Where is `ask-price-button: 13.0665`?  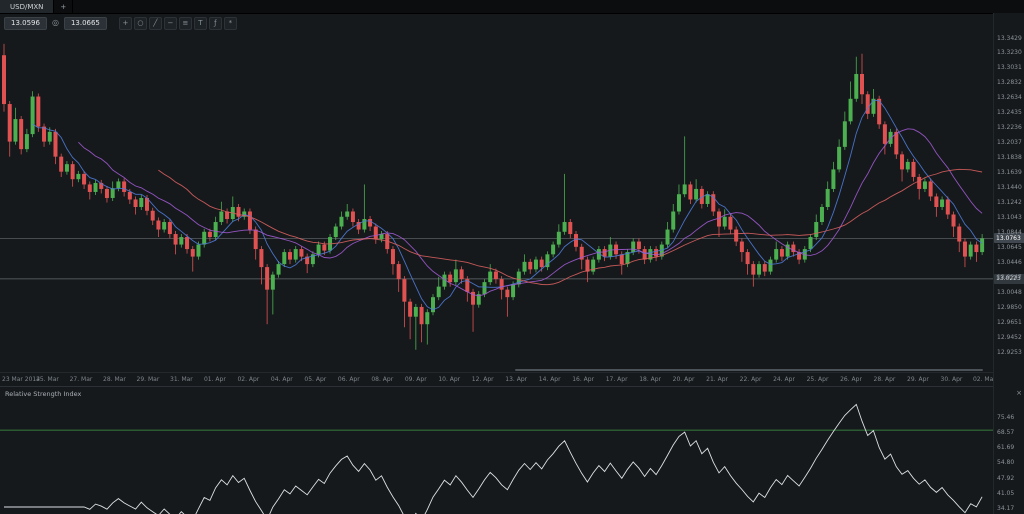 ask-price-button: 13.0665 is located at coordinates (85, 23).